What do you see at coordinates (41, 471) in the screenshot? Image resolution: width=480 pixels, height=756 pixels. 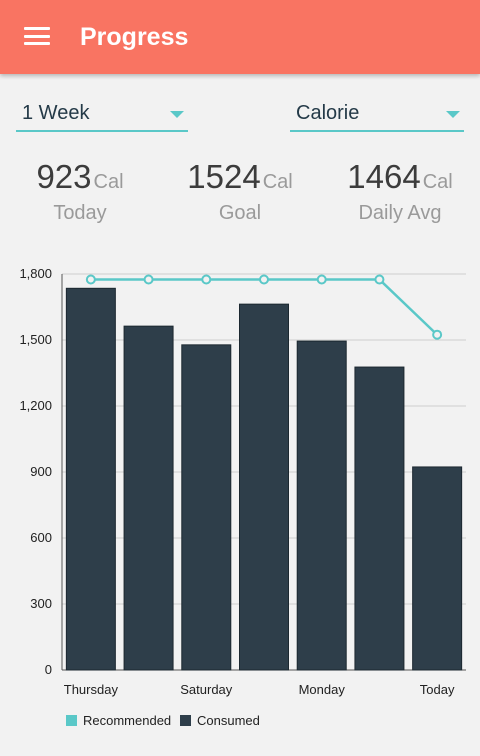 I see `y-tick-label: 900` at bounding box center [41, 471].